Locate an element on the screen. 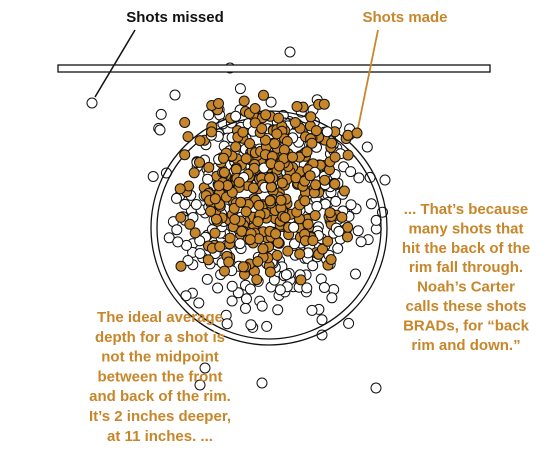  label-made: Shots made is located at coordinates (404, 17).